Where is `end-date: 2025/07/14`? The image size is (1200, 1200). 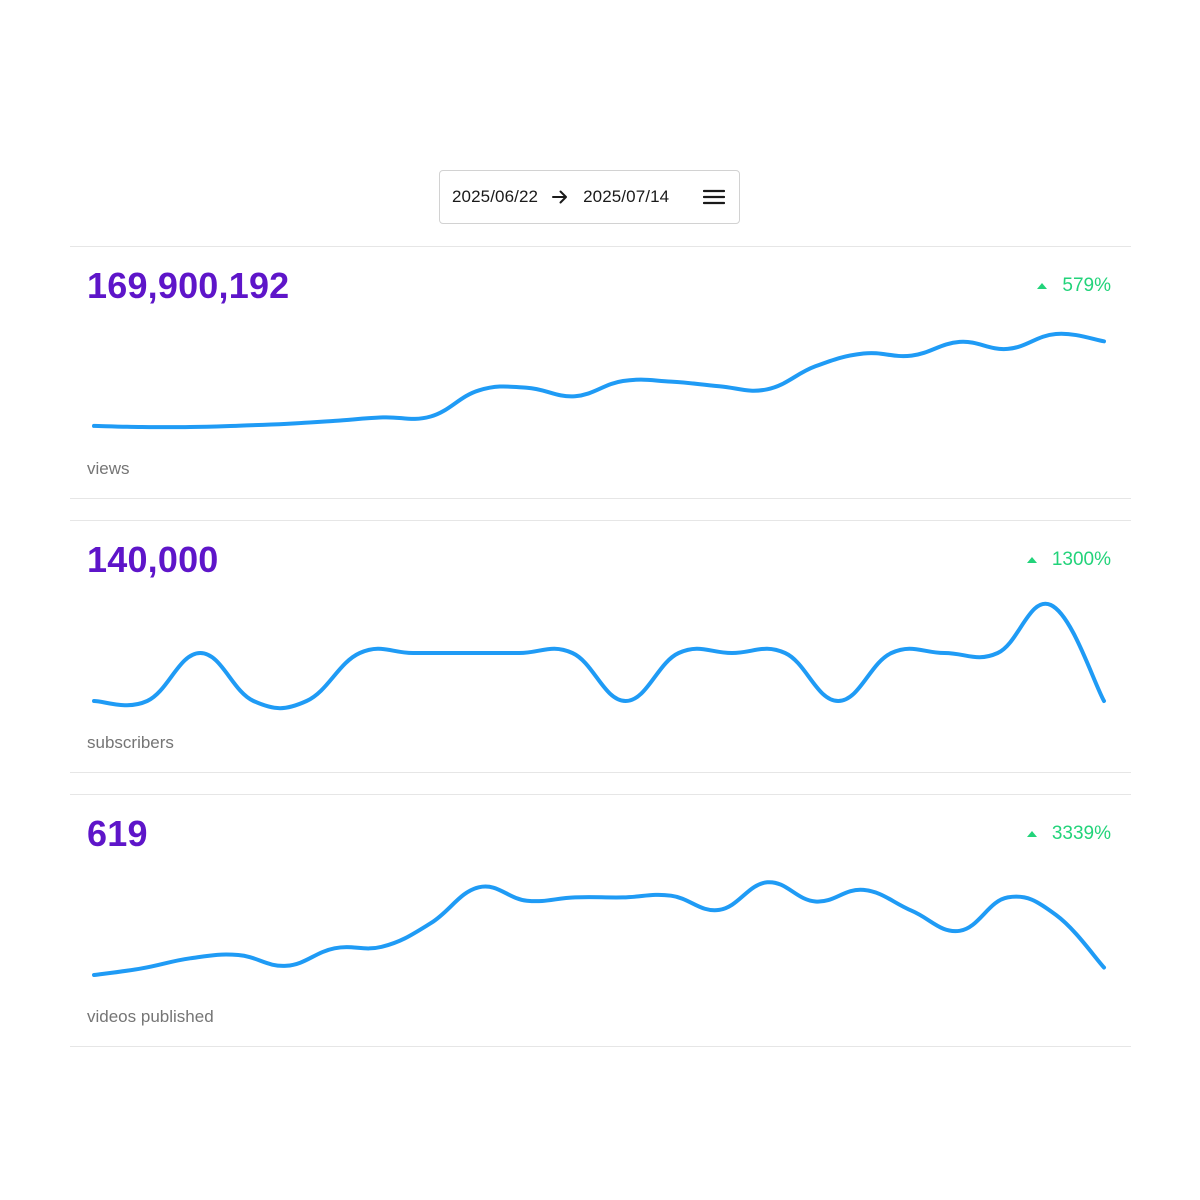 end-date: 2025/07/14 is located at coordinates (626, 196).